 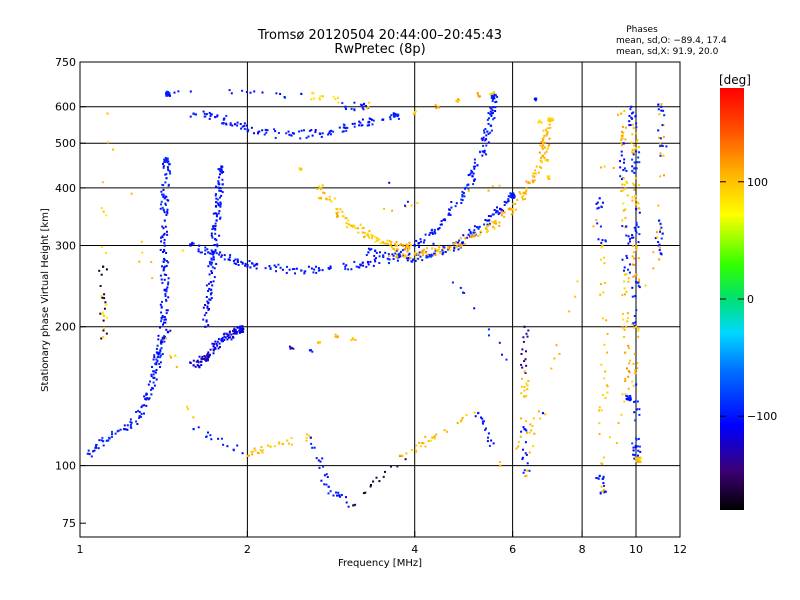 I want to click on y-tick-label: 100, so click(x=65, y=466).